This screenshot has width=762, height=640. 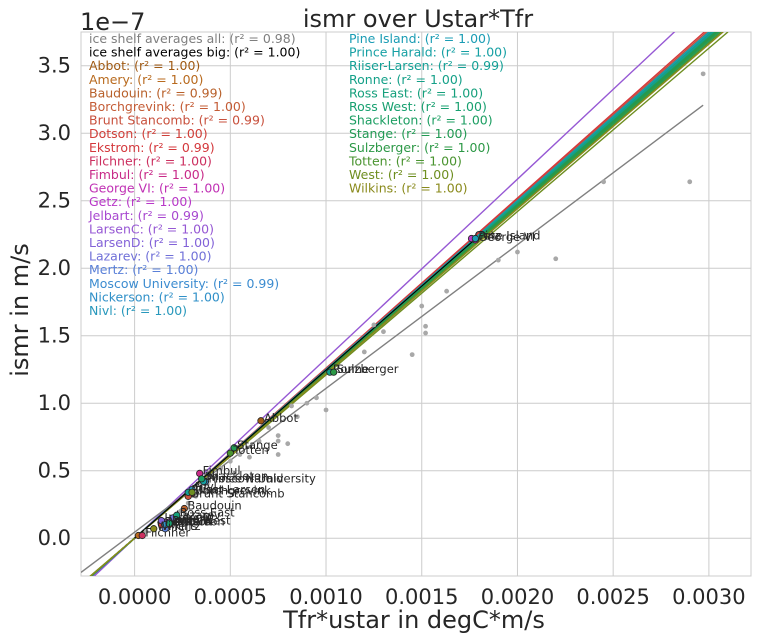 What do you see at coordinates (708, 597) in the screenshot?
I see `x-tick-label: 0.0030` at bounding box center [708, 597].